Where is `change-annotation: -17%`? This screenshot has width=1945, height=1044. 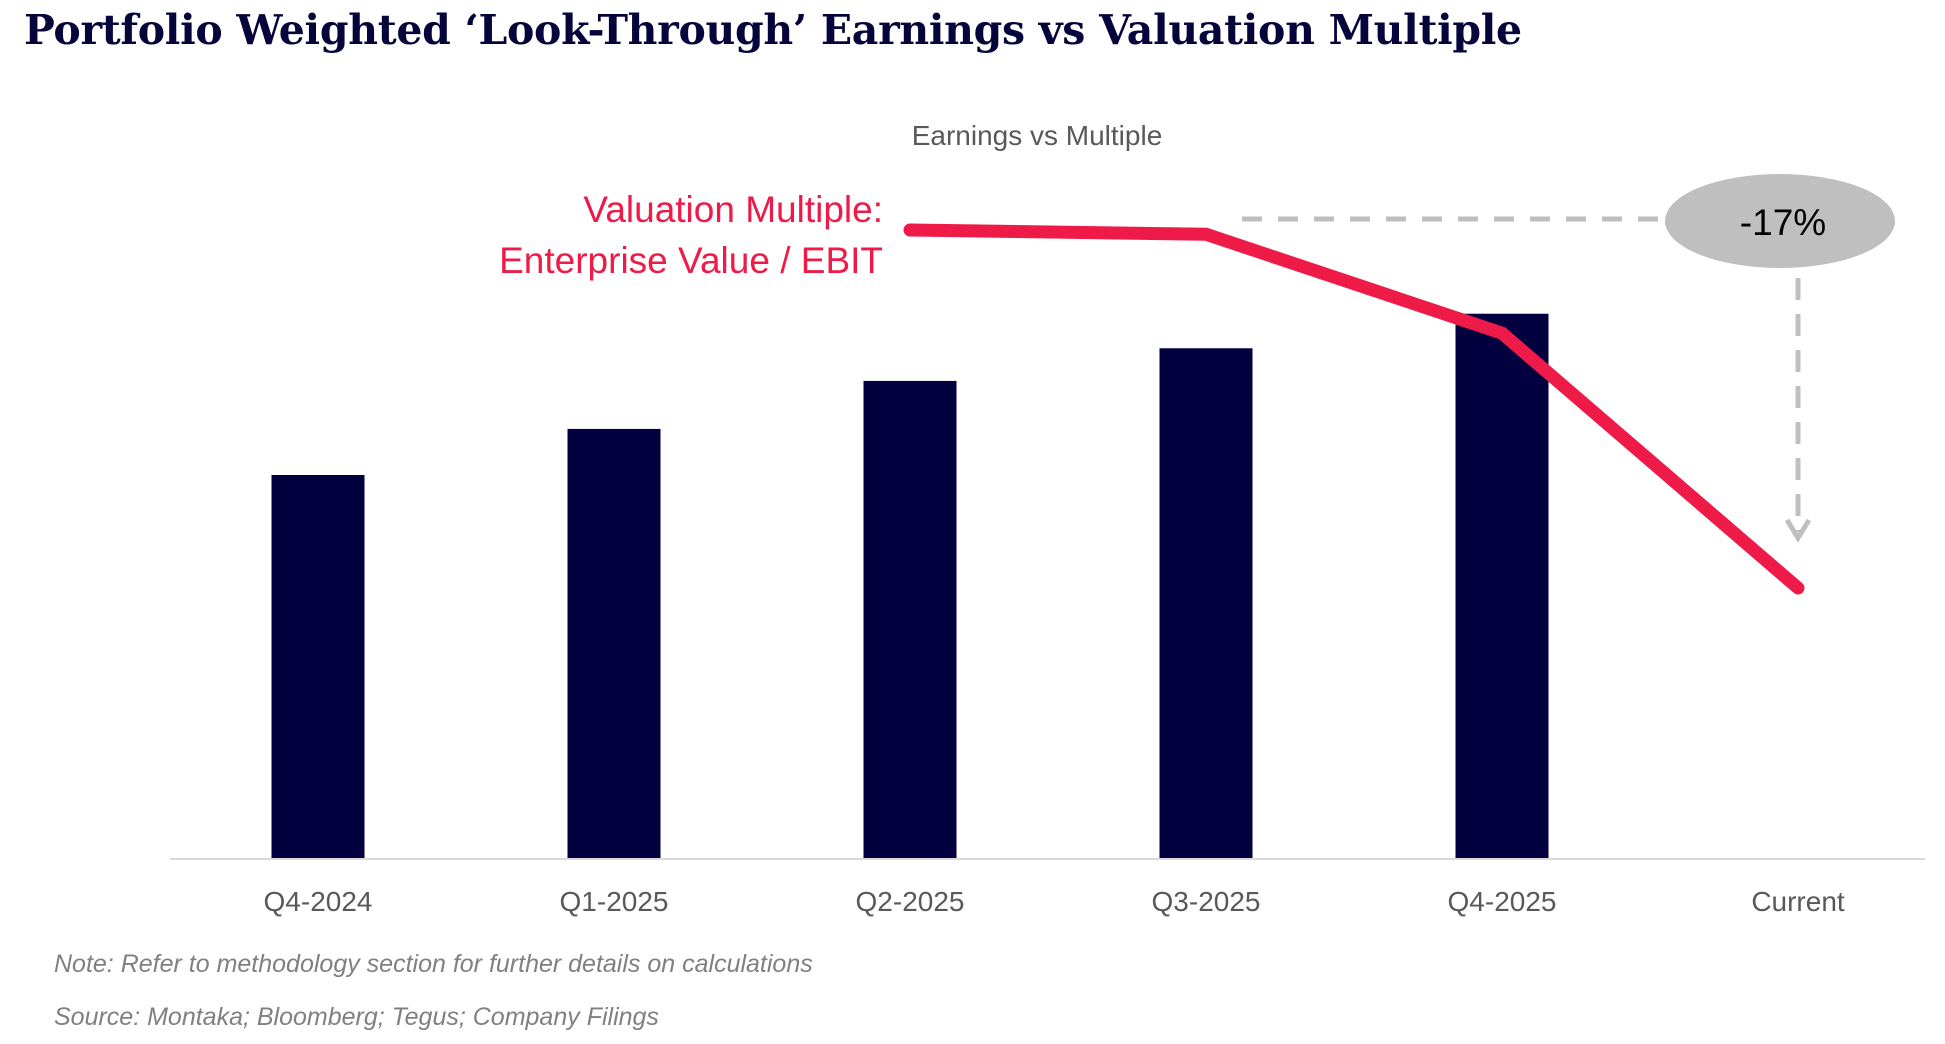
change-annotation: -17% is located at coordinates (1568, 358).